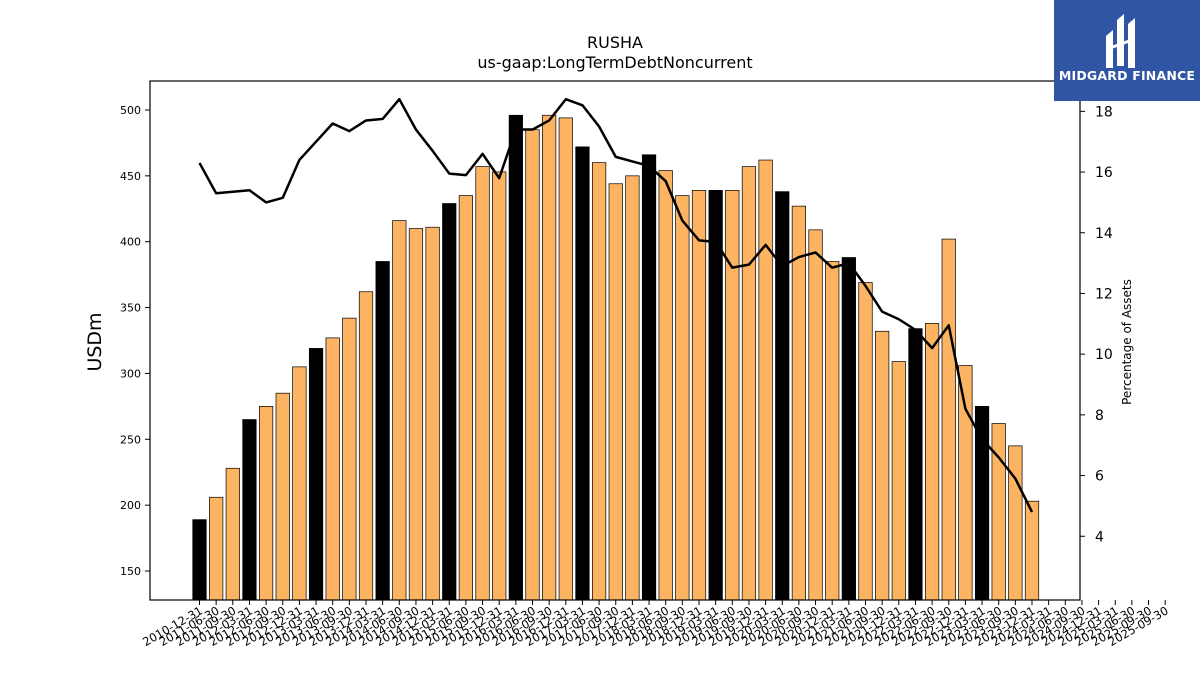  What do you see at coordinates (130, 176) in the screenshot?
I see `y-tick-label: 450` at bounding box center [130, 176].